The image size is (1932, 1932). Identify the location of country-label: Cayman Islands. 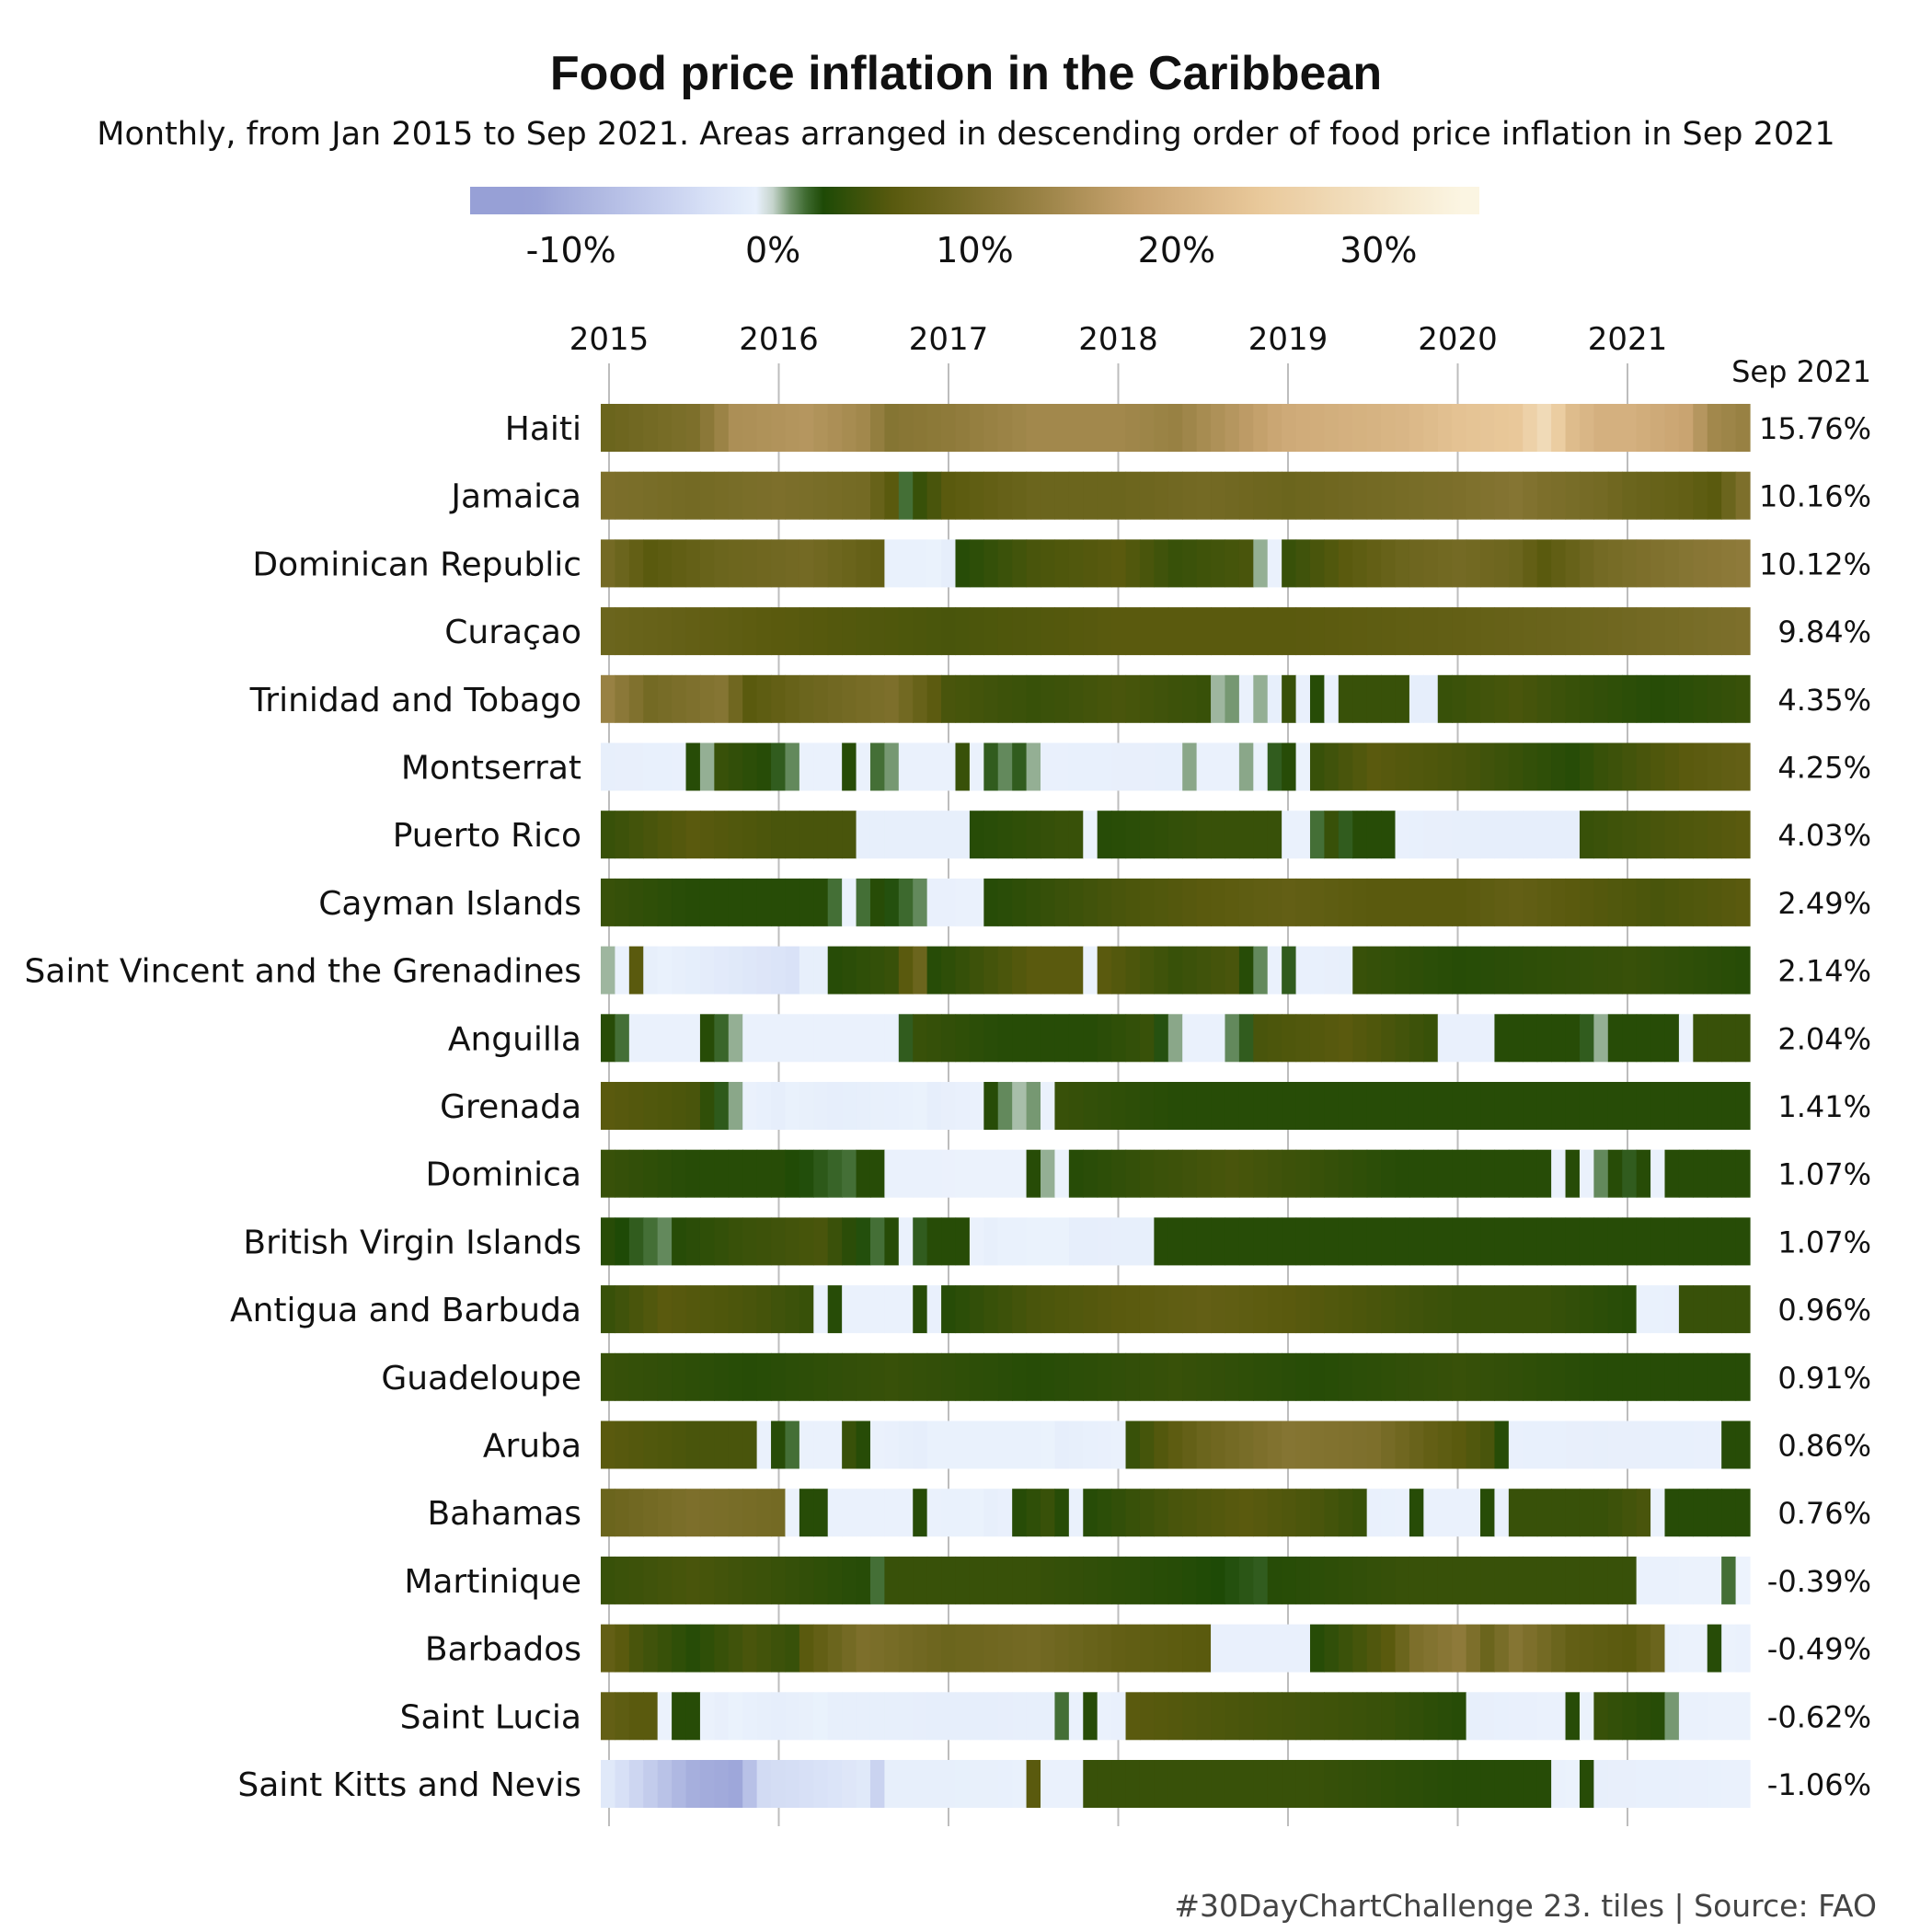
(449, 904).